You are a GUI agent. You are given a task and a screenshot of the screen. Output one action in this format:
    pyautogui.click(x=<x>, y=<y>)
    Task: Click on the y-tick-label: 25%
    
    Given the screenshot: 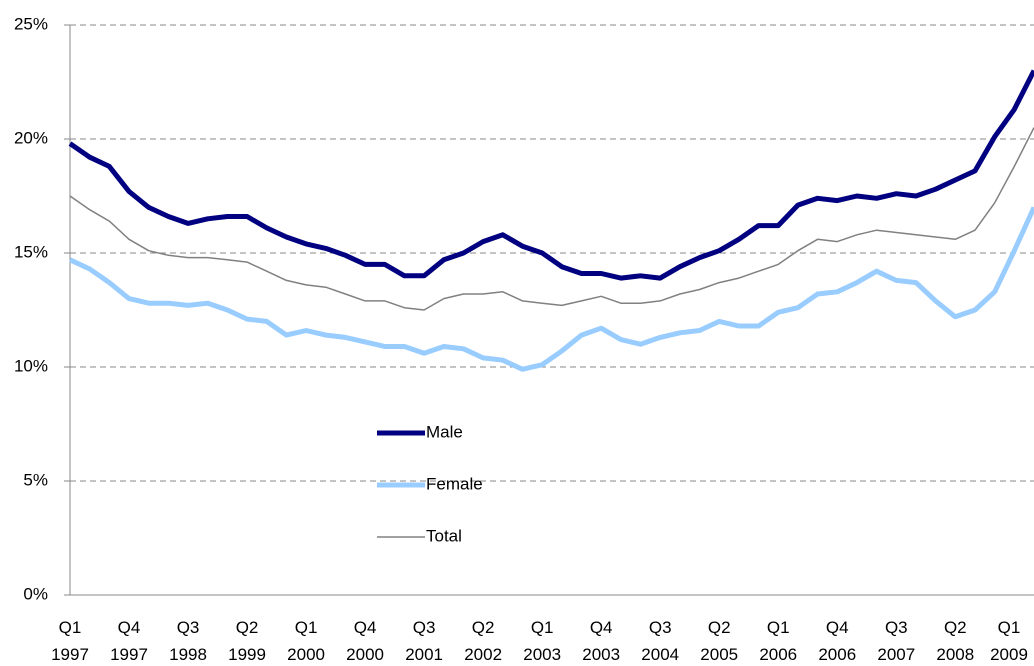 What is the action you would take?
    pyautogui.click(x=31, y=23)
    